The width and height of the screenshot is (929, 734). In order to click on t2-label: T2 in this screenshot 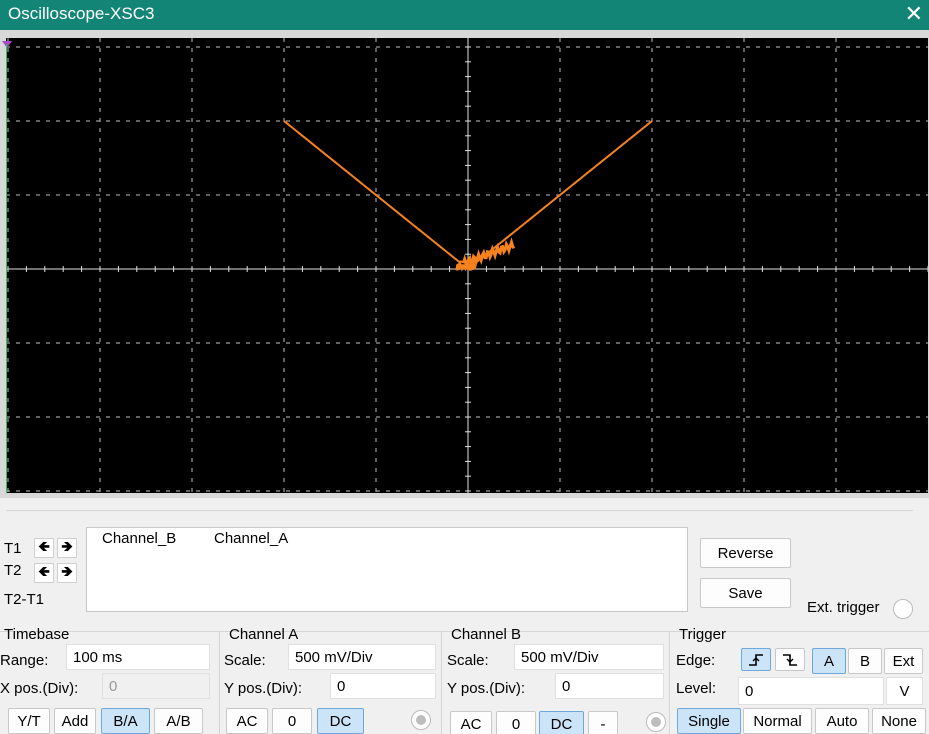, I will do `click(13, 570)`.